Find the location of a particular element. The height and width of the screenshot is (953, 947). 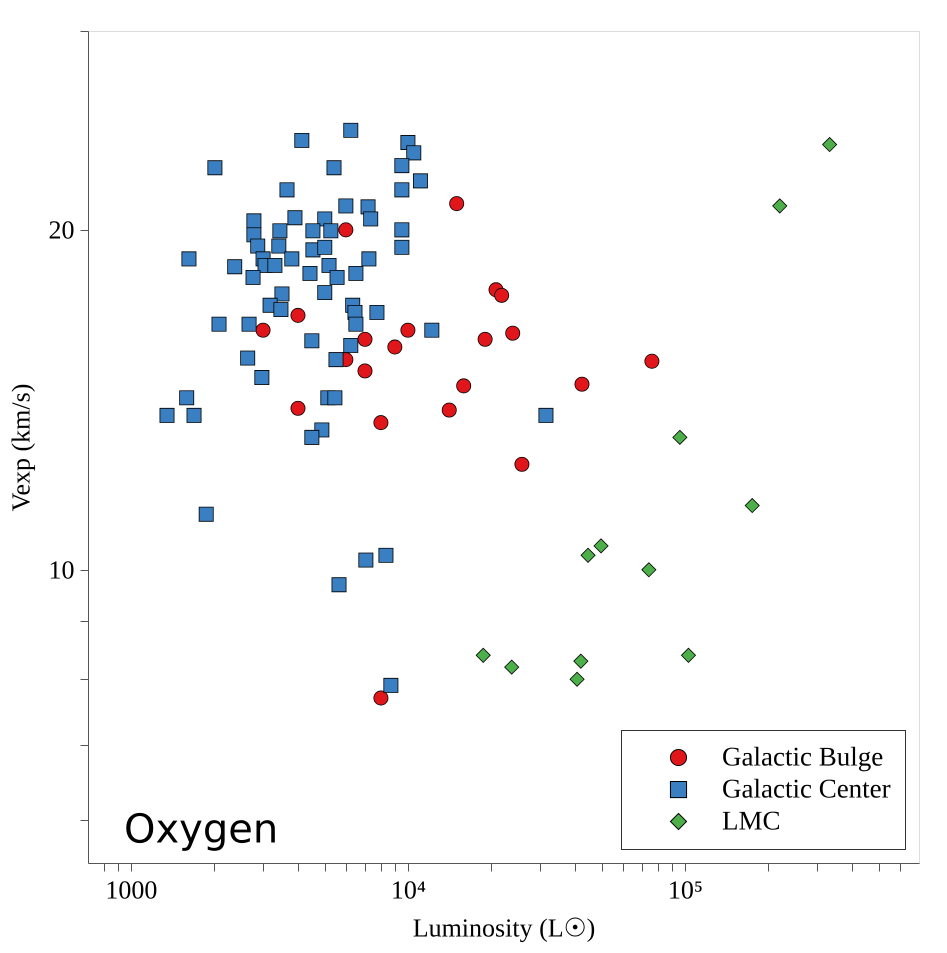

x-tick-label: 10⁵ is located at coordinates (685, 890).